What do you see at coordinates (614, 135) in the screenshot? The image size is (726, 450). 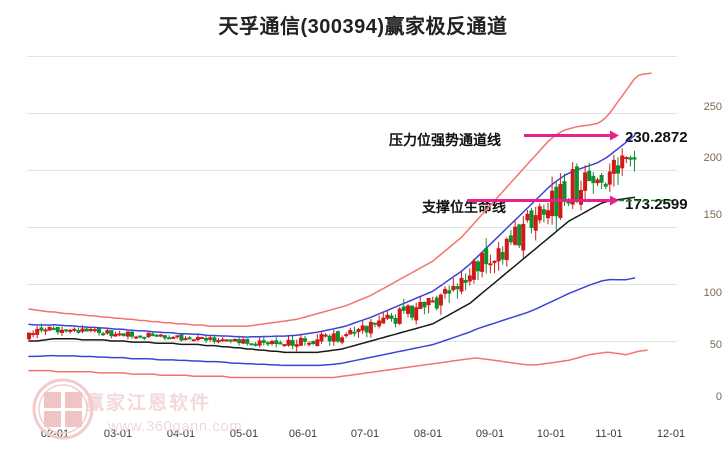 I see `arrow-pressure-head` at bounding box center [614, 135].